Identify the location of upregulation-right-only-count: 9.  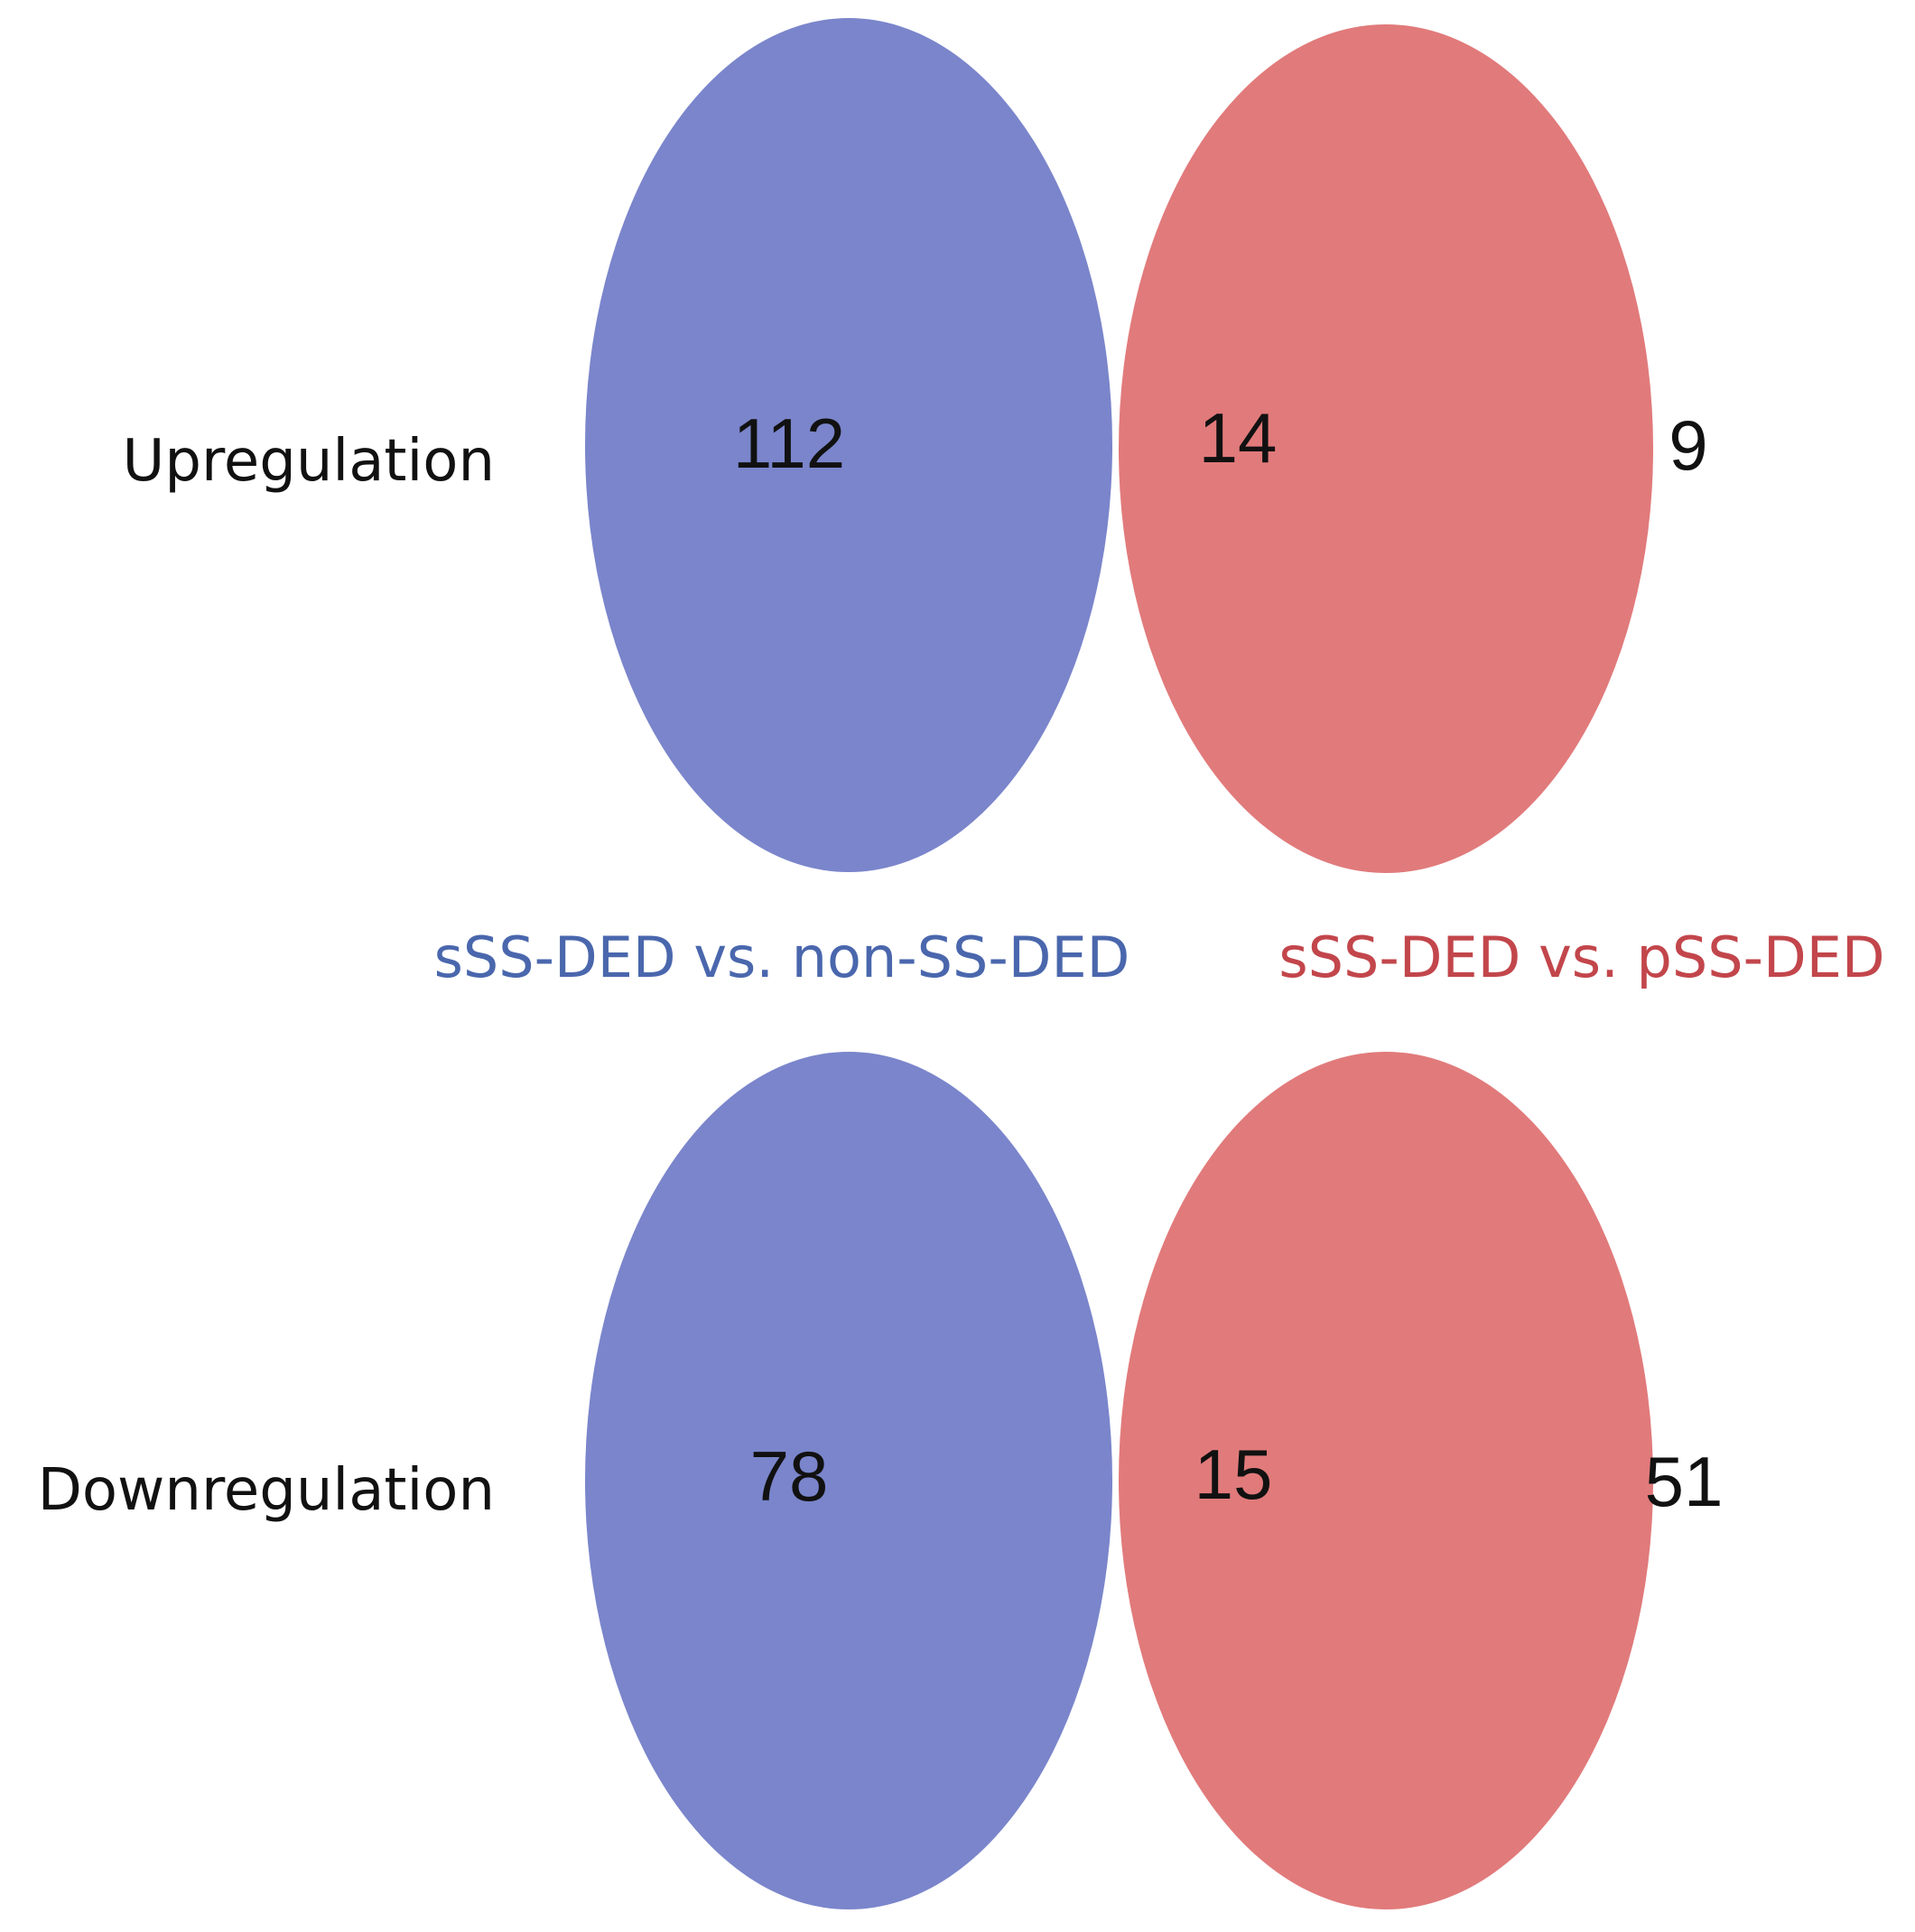
(1688, 445).